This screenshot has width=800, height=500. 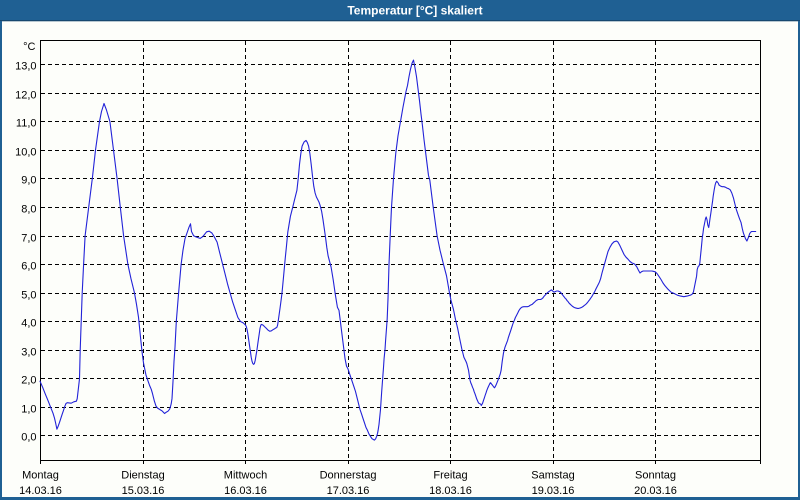 I want to click on svg-text: 18.03.16, so click(x=450, y=491).